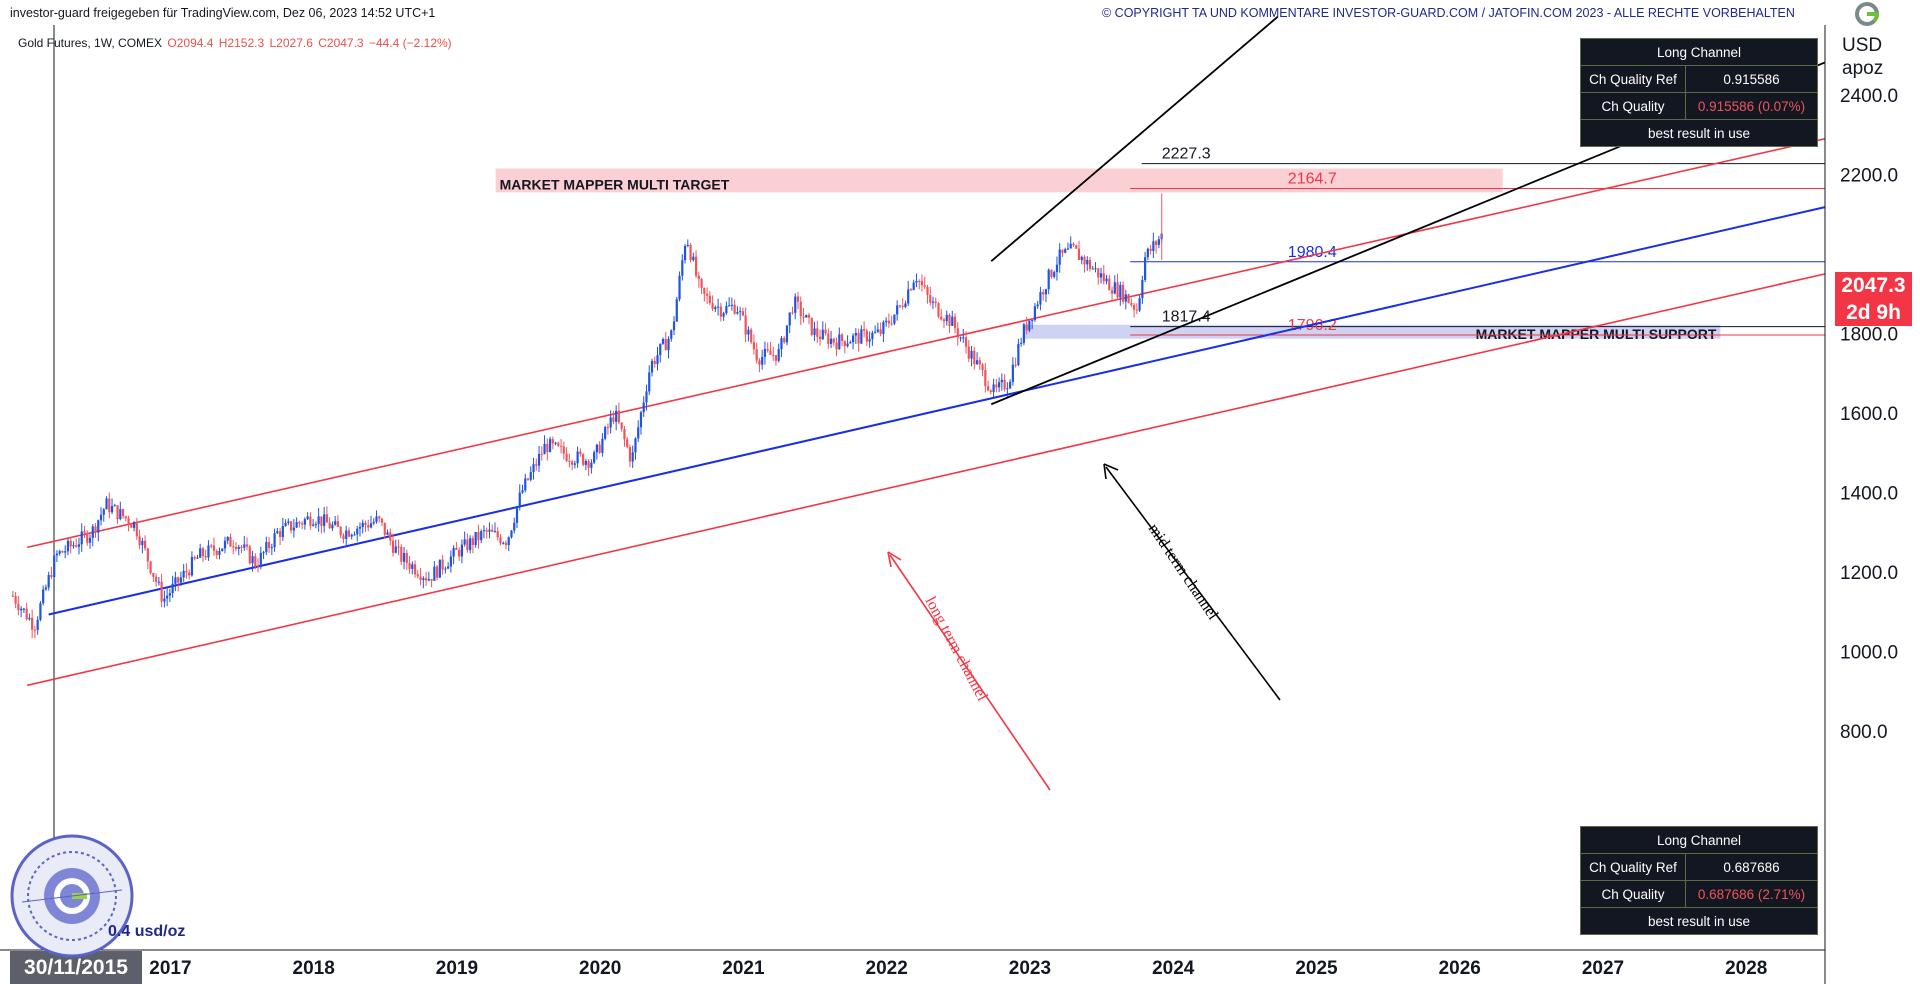 The width and height of the screenshot is (1920, 984). What do you see at coordinates (615, 185) in the screenshot?
I see `target-zone-label: MARKET MAPPER MULTI TARGET` at bounding box center [615, 185].